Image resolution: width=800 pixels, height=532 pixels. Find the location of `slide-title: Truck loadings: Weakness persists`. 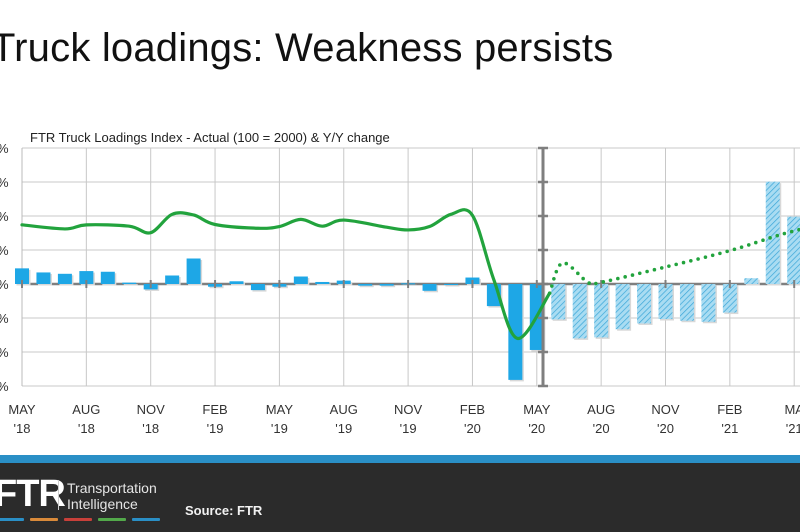

slide-title: Truck loadings: Weakness persists is located at coordinates (307, 48).